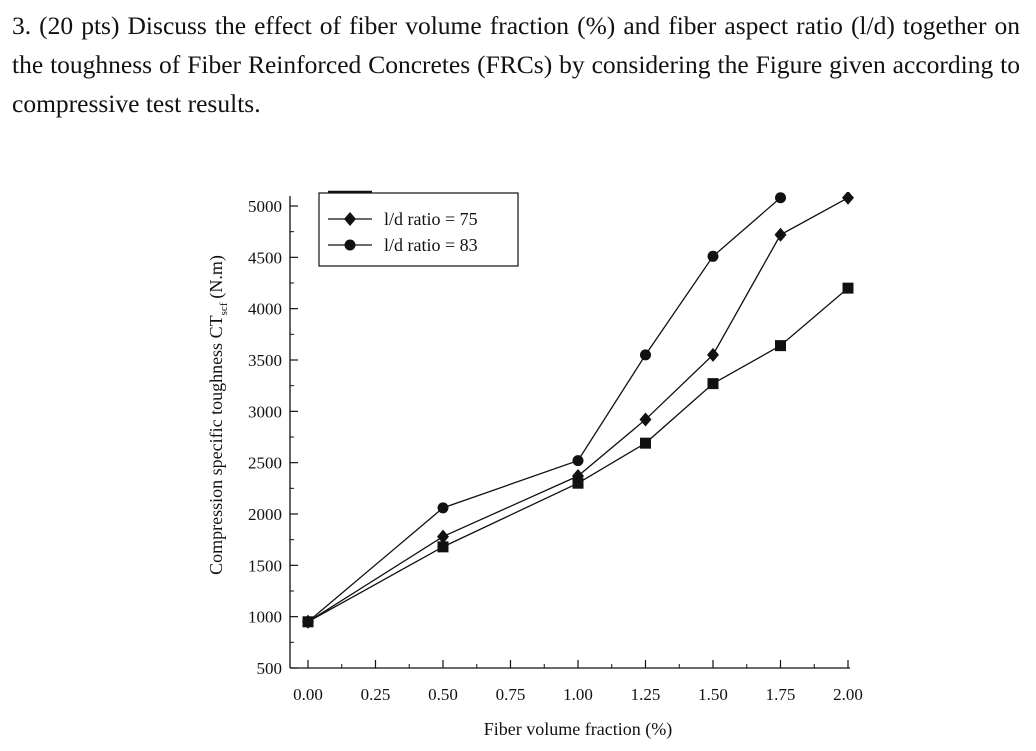 This screenshot has width=1036, height=751. I want to click on legend-entry: l/d ratio = 75, so click(403, 219).